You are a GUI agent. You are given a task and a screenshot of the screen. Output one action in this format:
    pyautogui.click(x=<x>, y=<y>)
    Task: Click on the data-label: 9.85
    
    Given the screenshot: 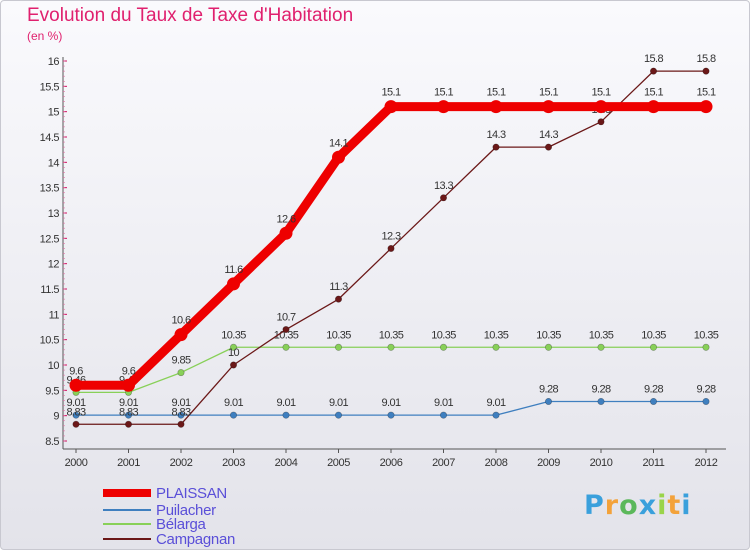 What is the action you would take?
    pyautogui.click(x=180, y=361)
    